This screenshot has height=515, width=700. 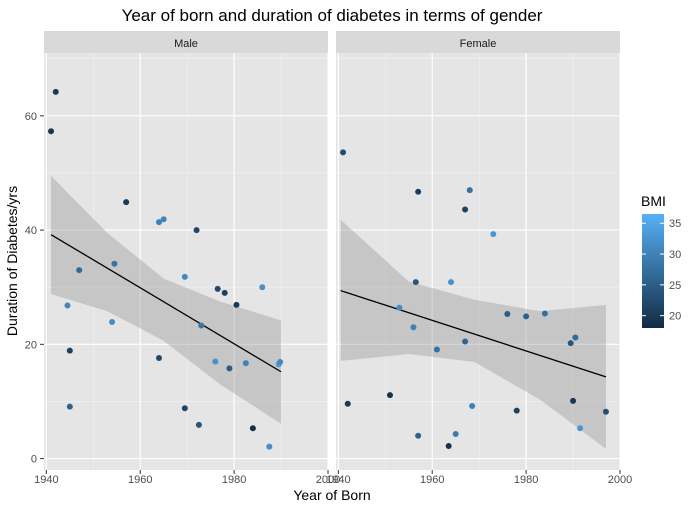 I want to click on legend-colorbar, so click(x=653, y=271).